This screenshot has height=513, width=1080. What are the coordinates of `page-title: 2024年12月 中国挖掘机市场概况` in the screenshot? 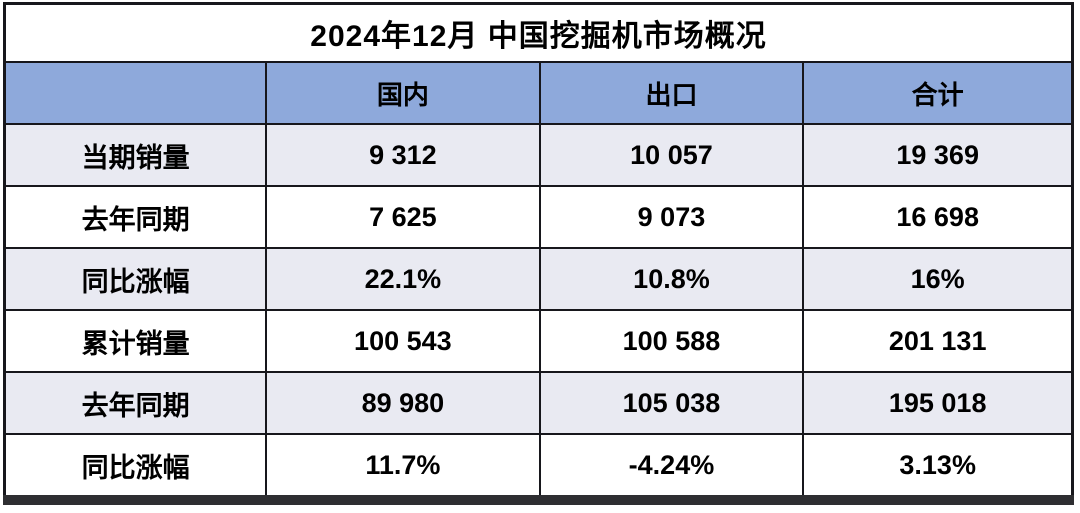 It's located at (538, 32).